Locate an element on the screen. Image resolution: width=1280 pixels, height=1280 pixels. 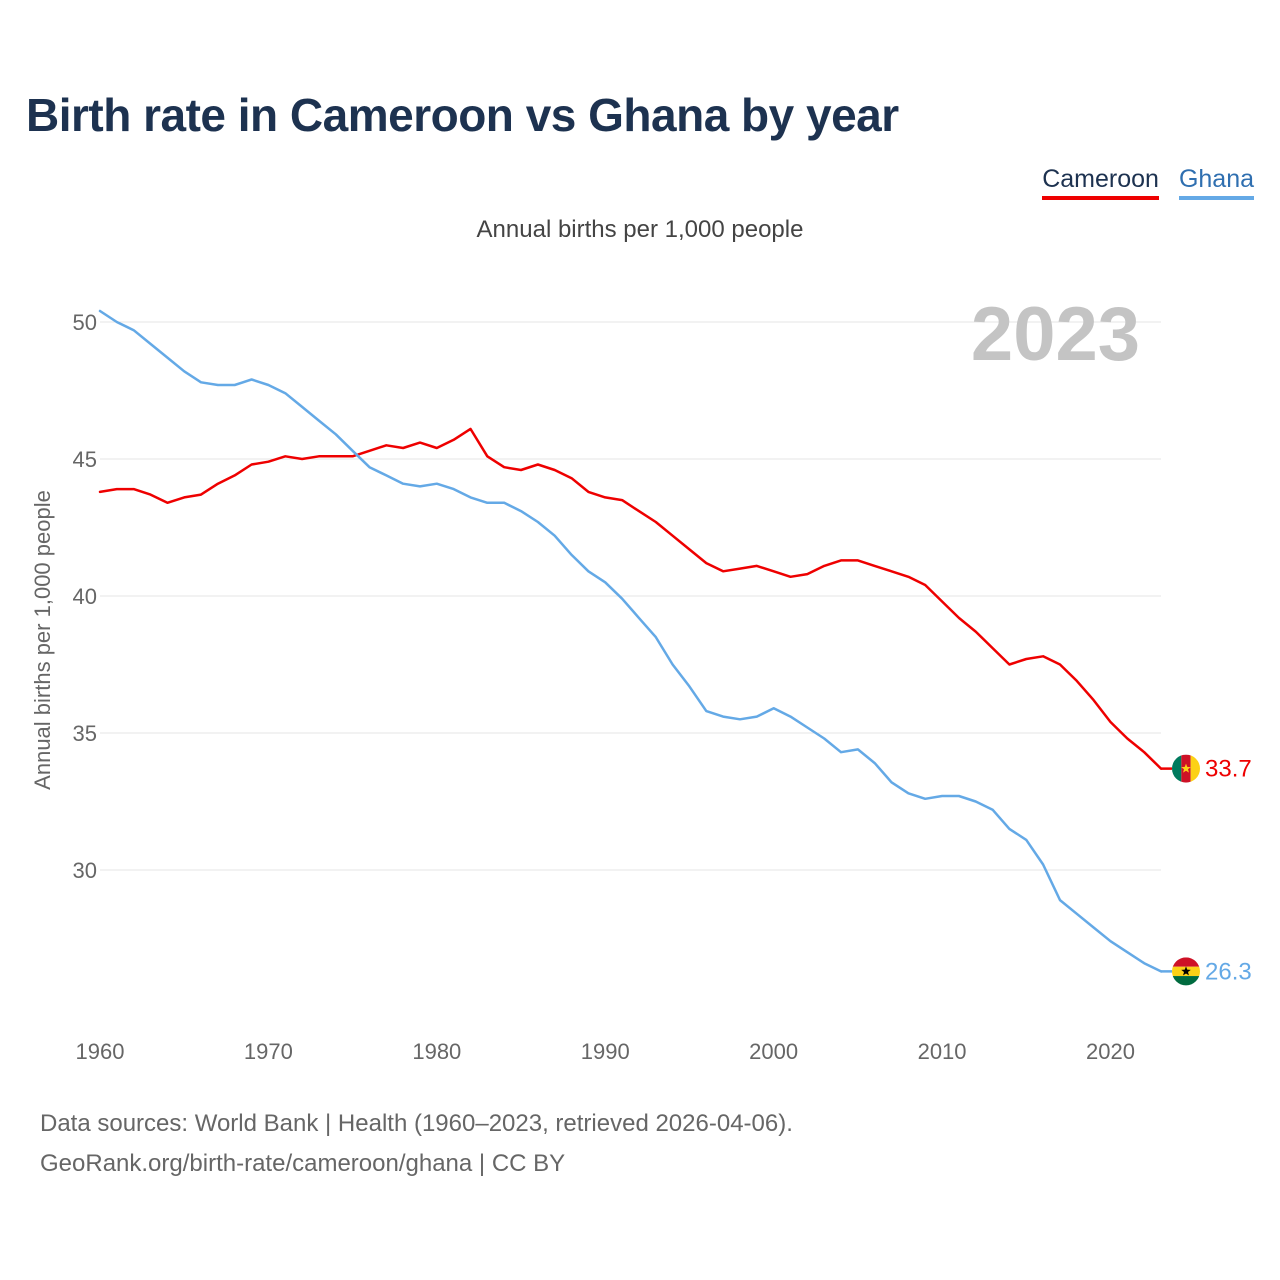
x-tick-label-2010: 2010 is located at coordinates (942, 1051).